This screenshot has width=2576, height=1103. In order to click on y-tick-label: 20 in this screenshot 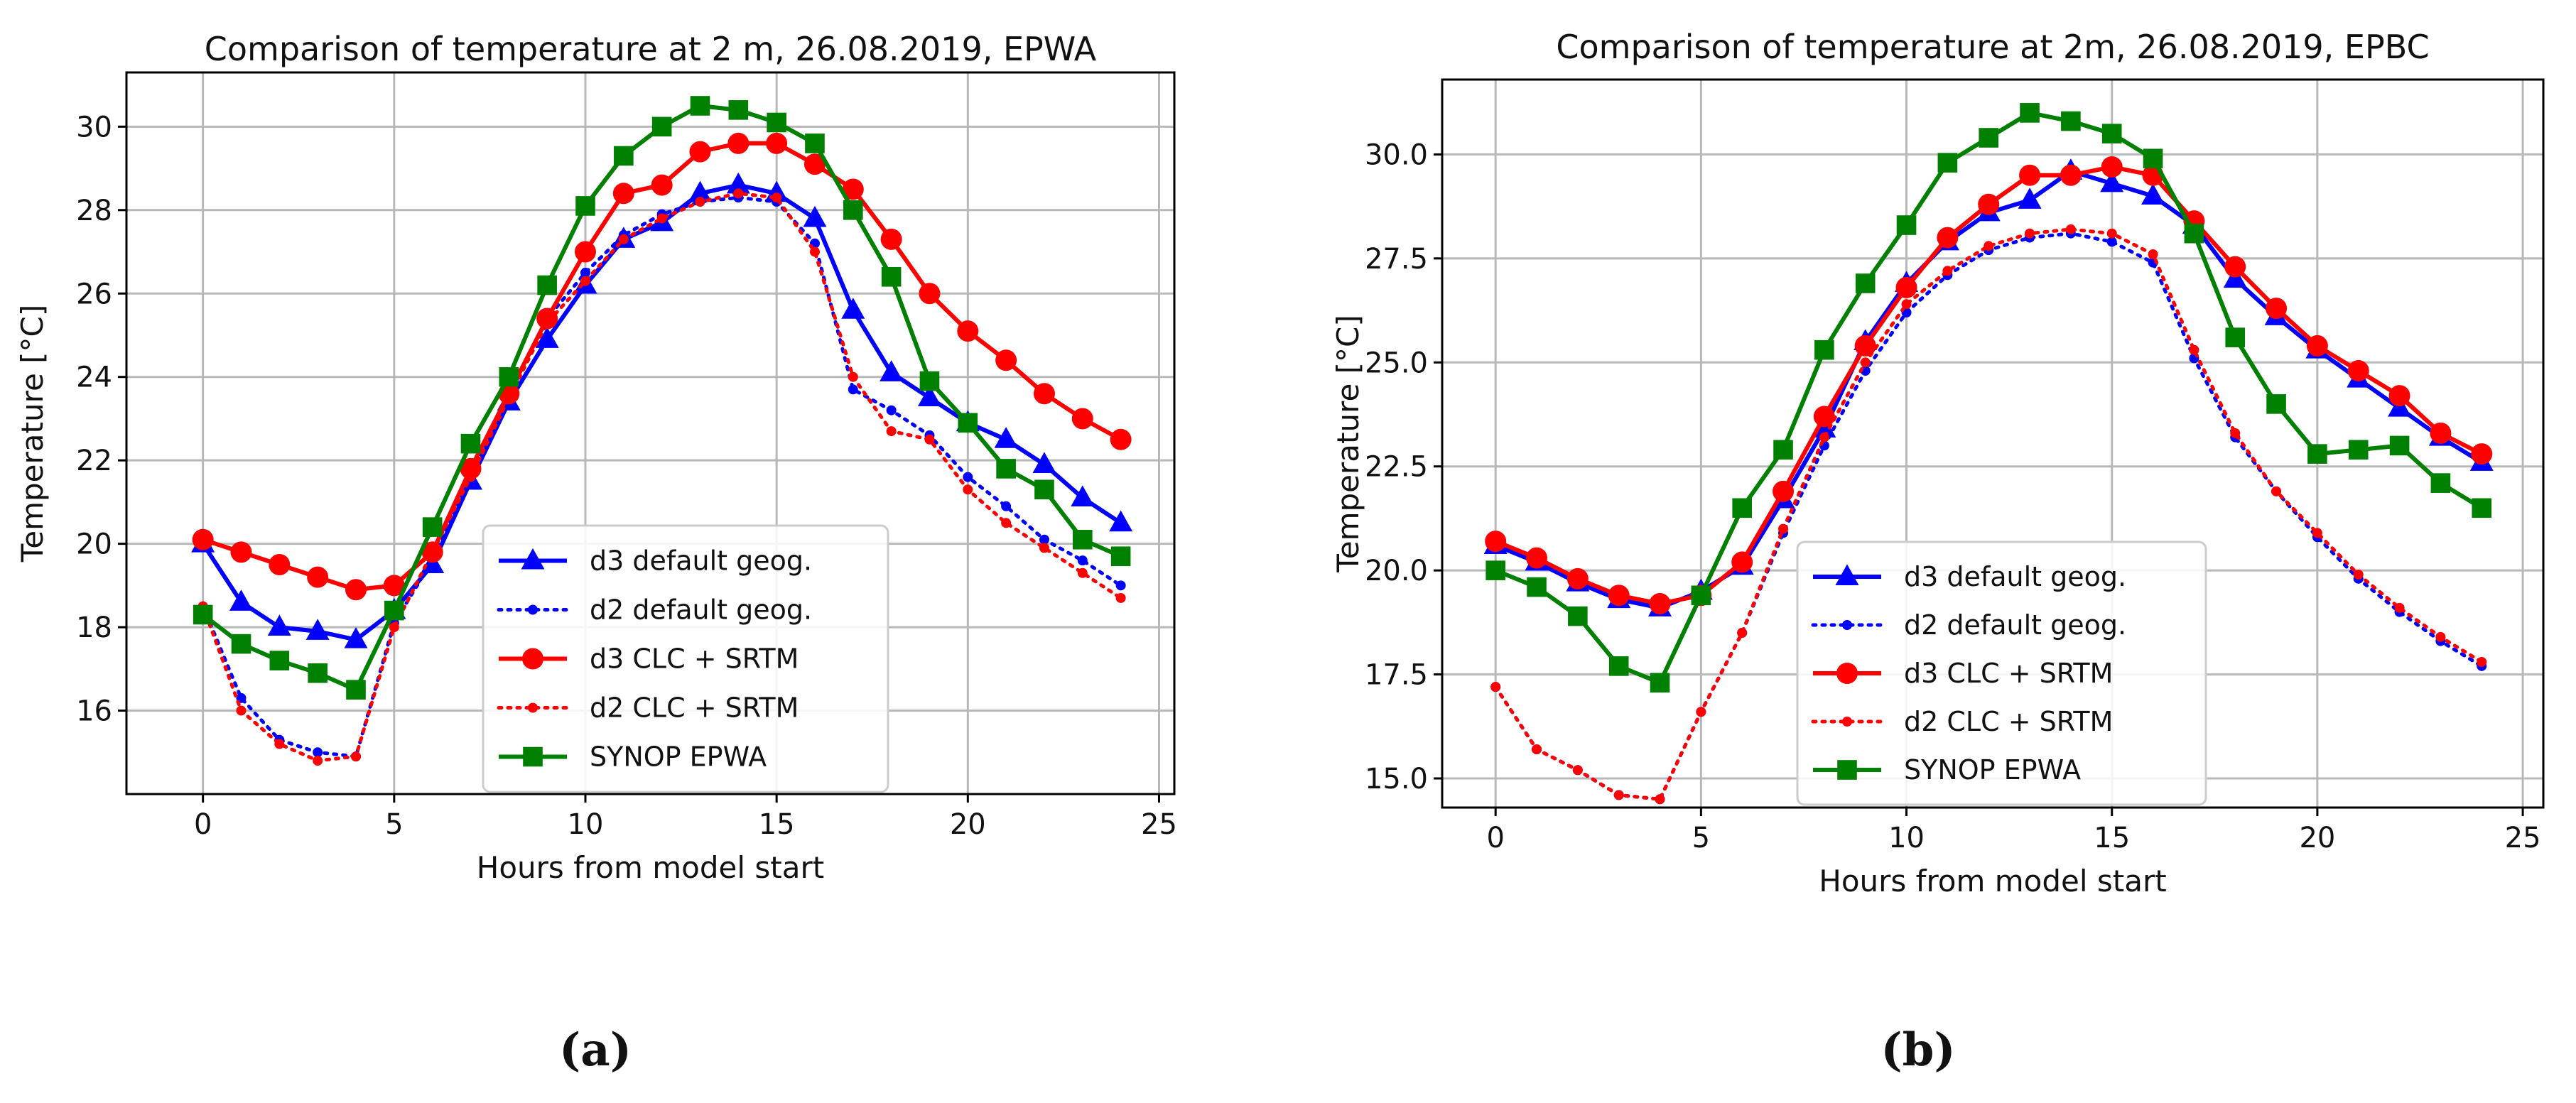, I will do `click(94, 544)`.